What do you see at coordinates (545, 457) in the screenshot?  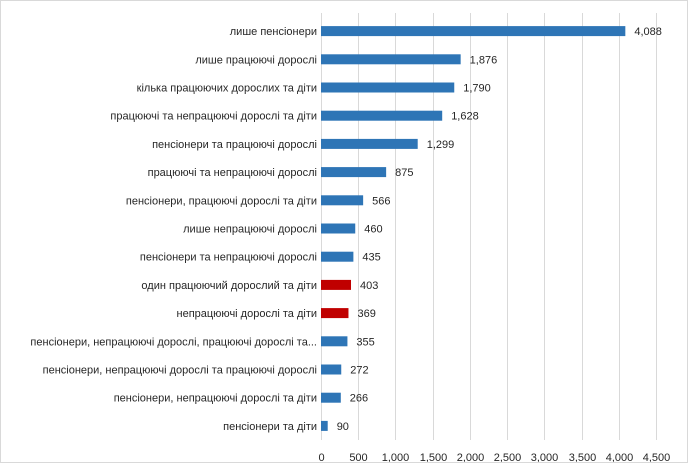 I see `x-tick-label: 3,000` at bounding box center [545, 457].